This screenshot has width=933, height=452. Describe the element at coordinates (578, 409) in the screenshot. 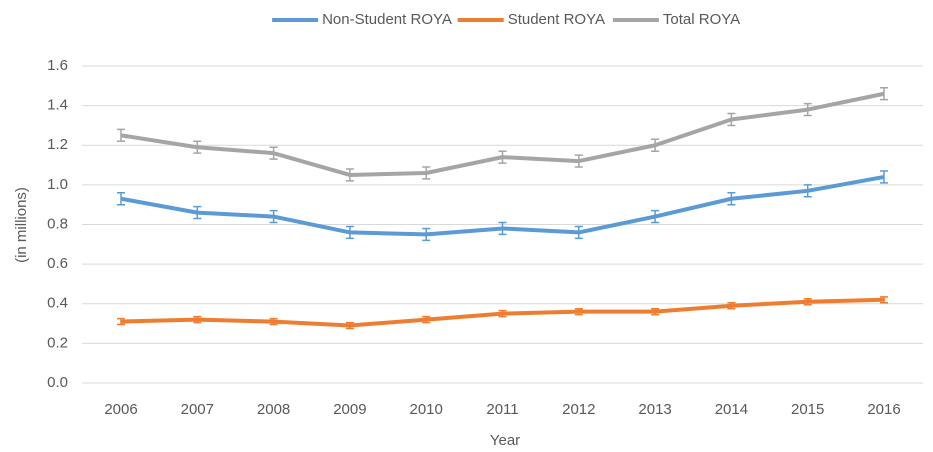

I see `x-tick-label: 2012` at that location.